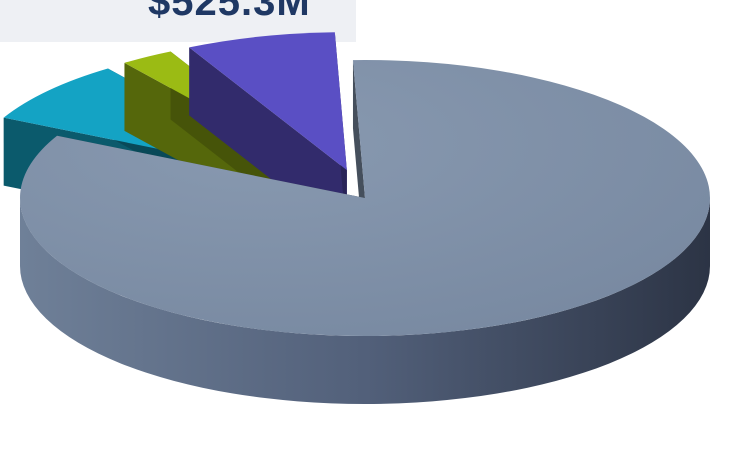 This screenshot has width=736, height=474. What do you see at coordinates (268, 101) in the screenshot?
I see `slice-purple-top` at bounding box center [268, 101].